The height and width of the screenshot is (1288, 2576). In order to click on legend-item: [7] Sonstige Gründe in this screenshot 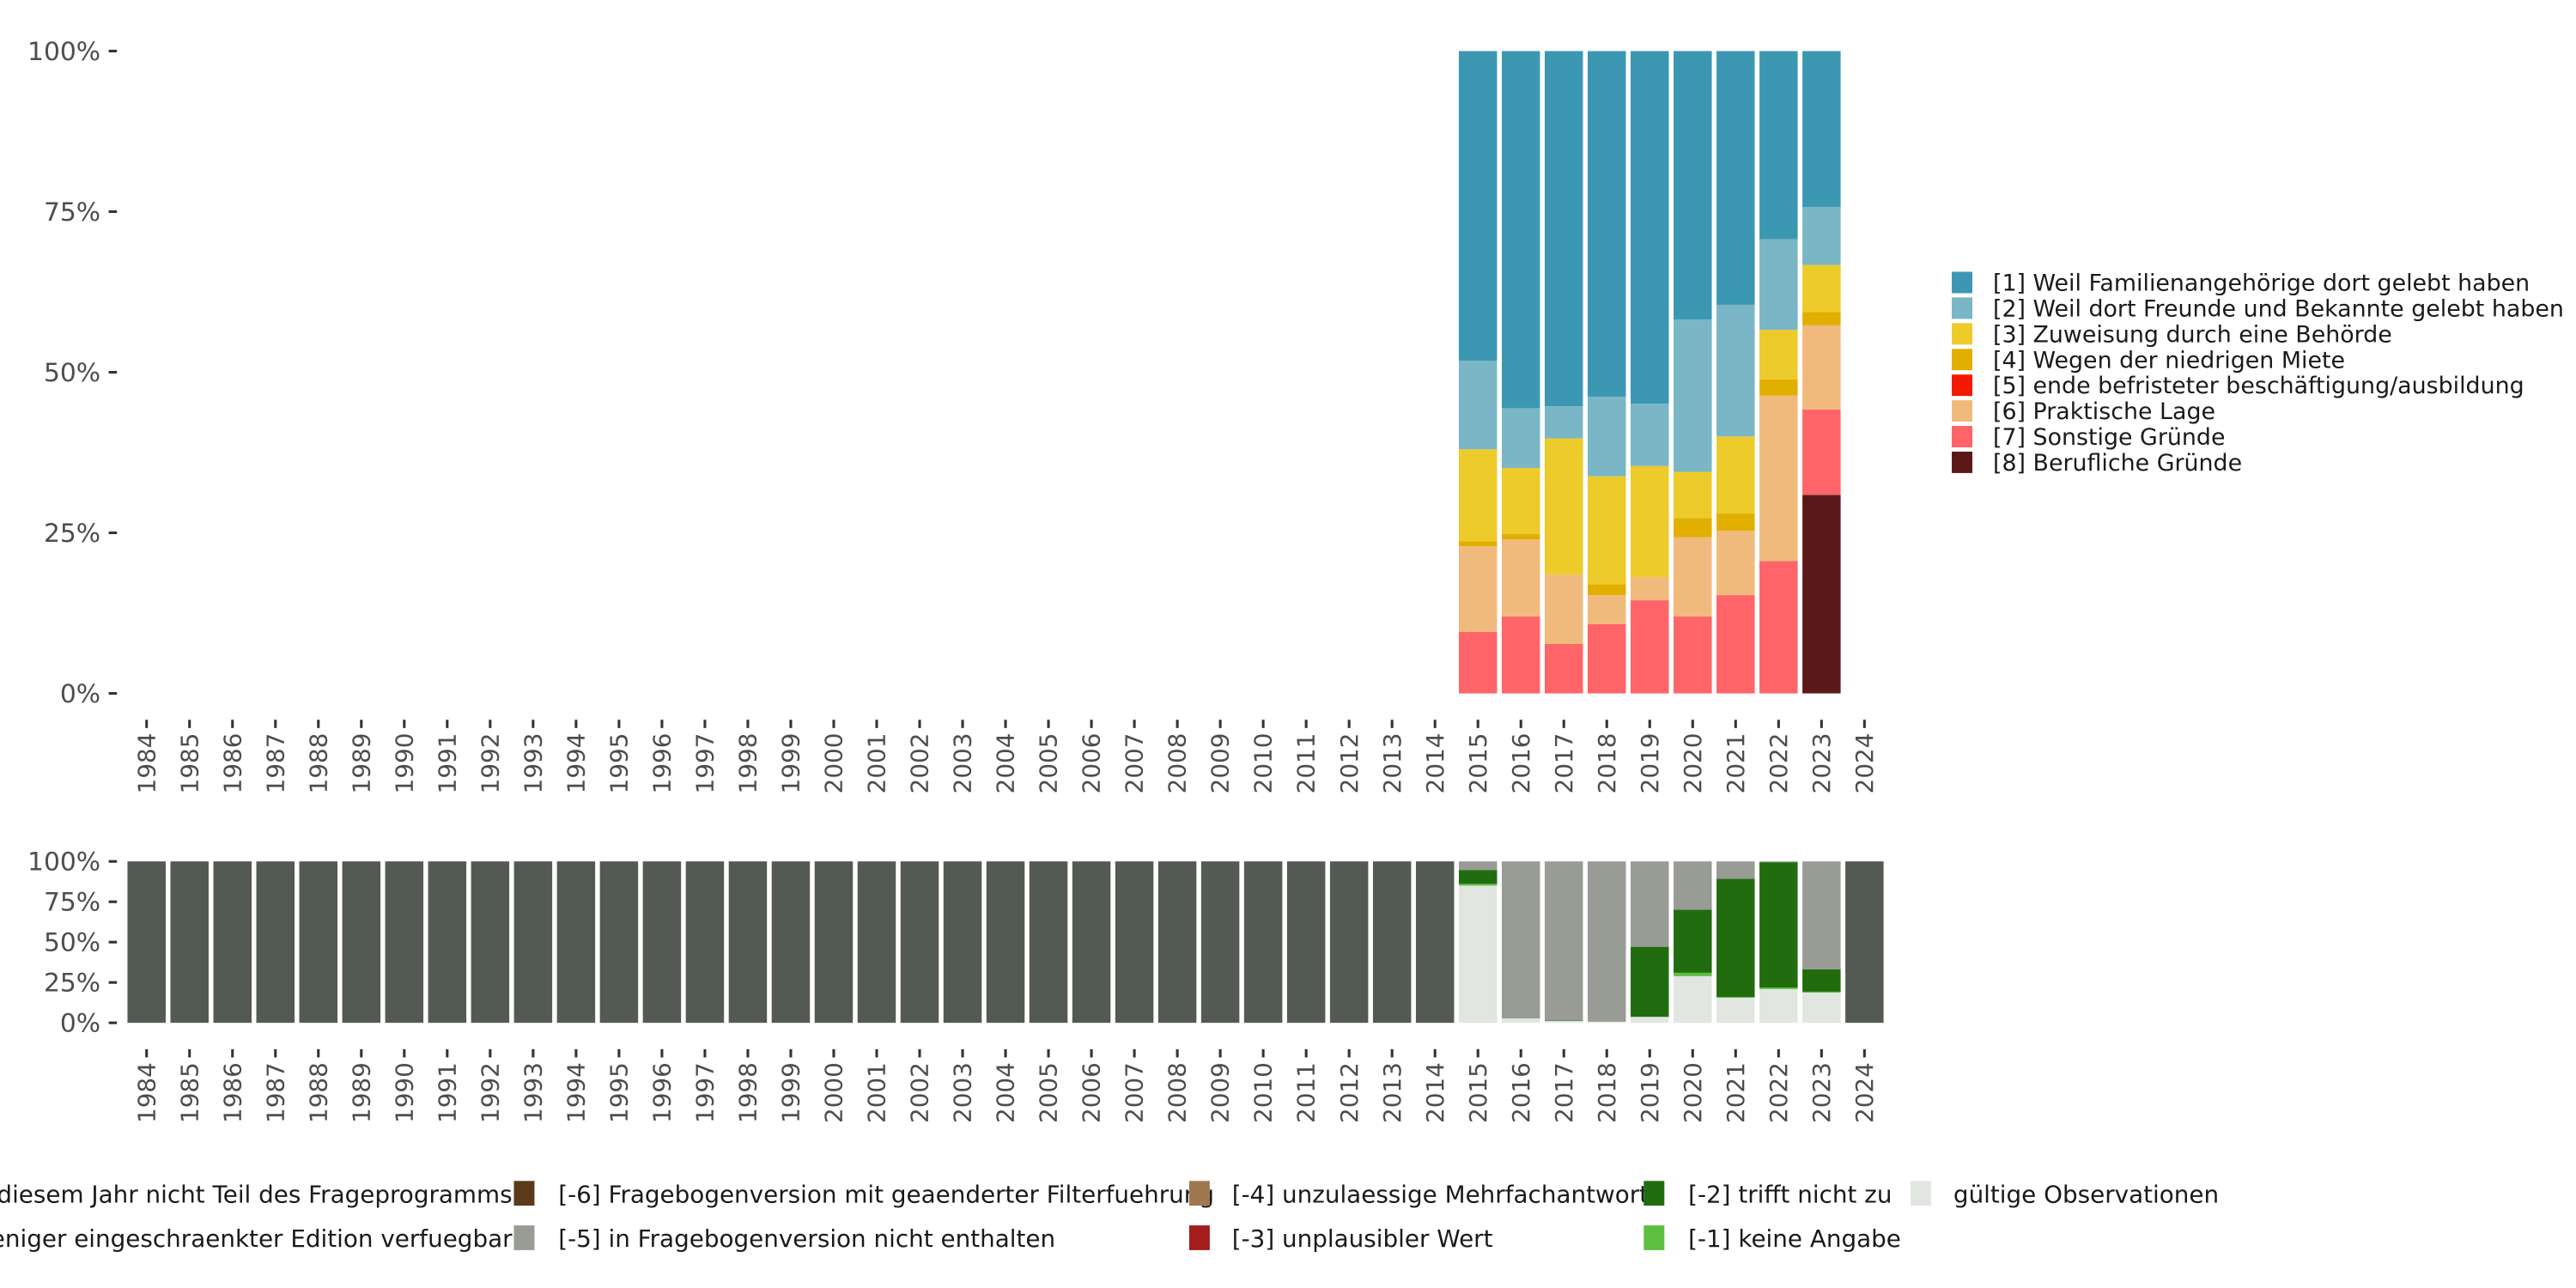, I will do `click(2089, 438)`.